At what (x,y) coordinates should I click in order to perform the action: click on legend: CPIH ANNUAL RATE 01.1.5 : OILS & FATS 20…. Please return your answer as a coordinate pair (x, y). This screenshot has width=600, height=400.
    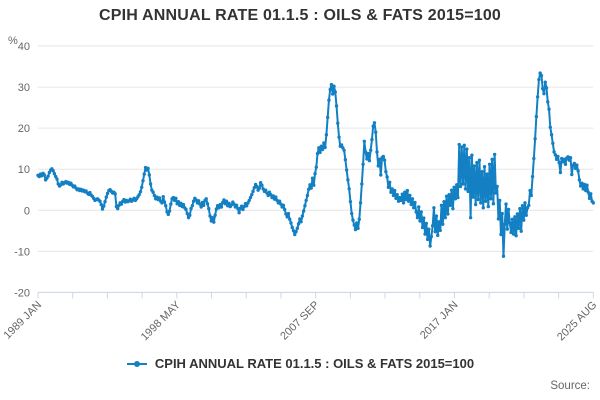
    Looking at the image, I should click on (300, 363).